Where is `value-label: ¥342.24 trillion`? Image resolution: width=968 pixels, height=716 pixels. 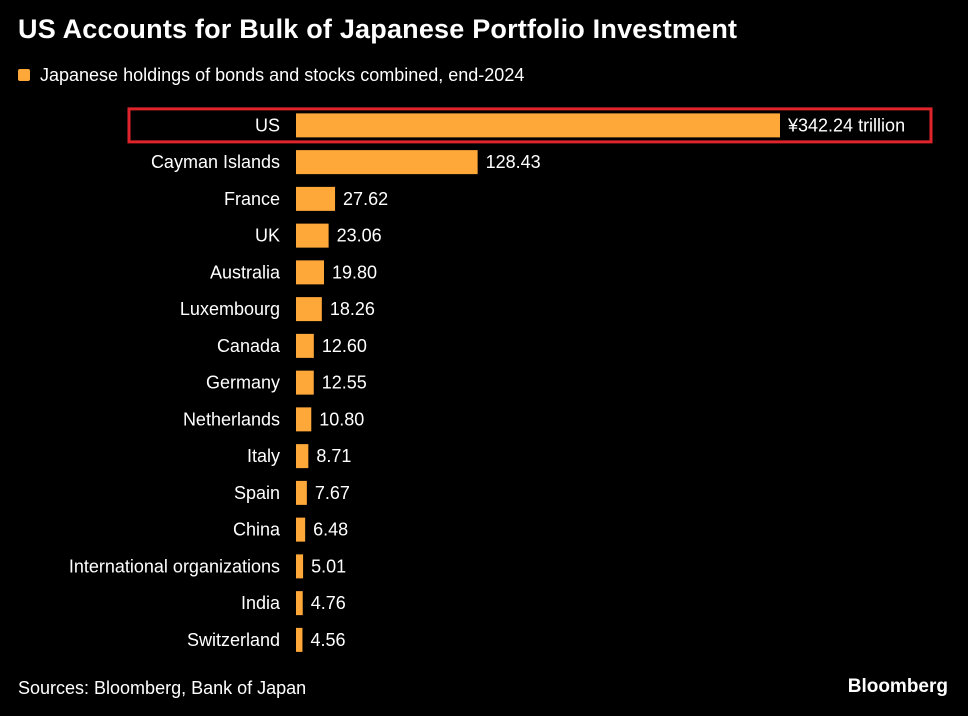 value-label: ¥342.24 trillion is located at coordinates (846, 125).